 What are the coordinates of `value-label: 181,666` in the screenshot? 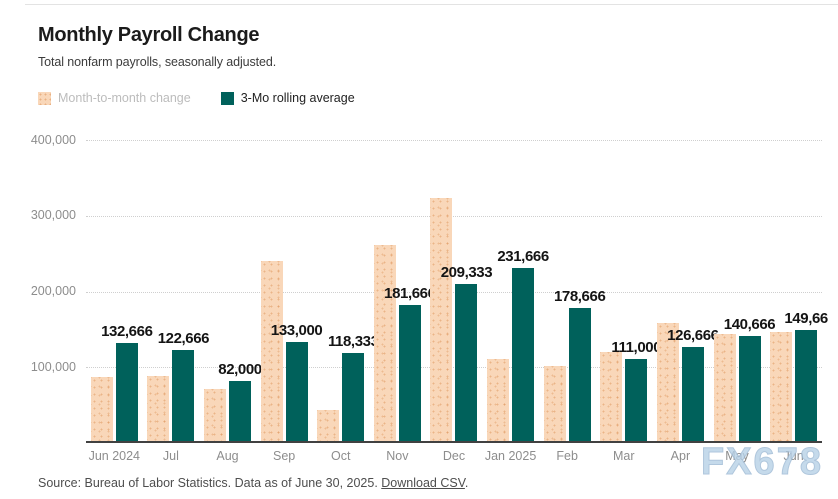 It's located at (410, 294).